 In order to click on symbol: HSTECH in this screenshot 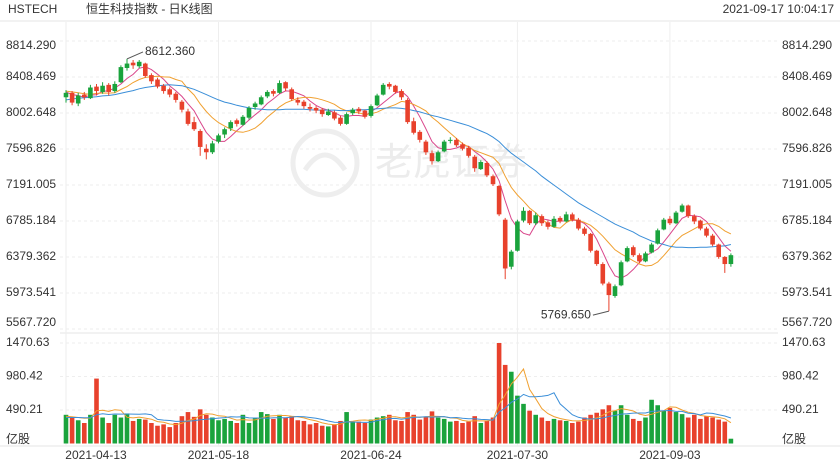, I will do `click(32, 9)`.